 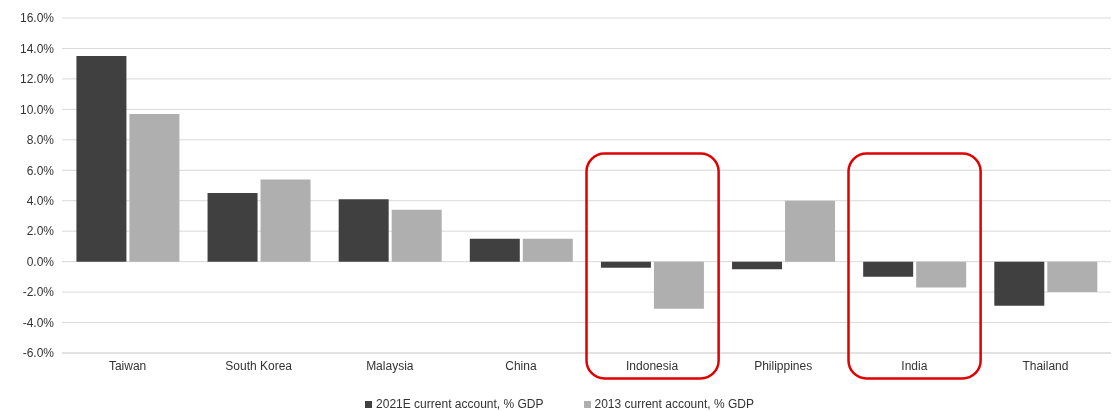 I want to click on legend-label: 2013 current account, % GDP, so click(x=674, y=404).